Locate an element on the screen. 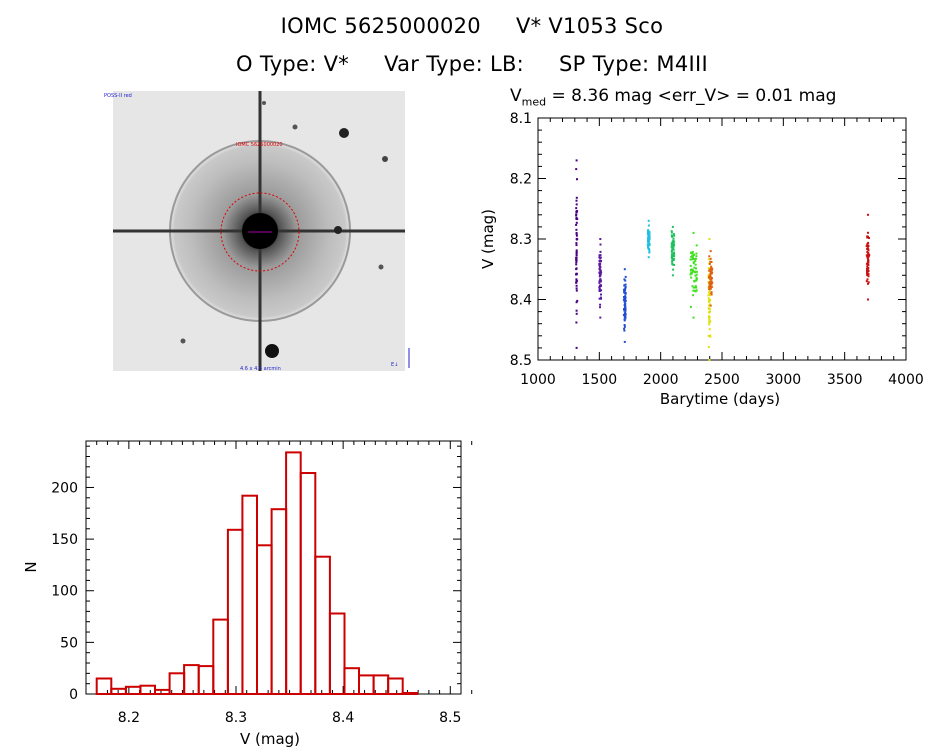  y-tick-label: 8.1 is located at coordinates (521, 119).